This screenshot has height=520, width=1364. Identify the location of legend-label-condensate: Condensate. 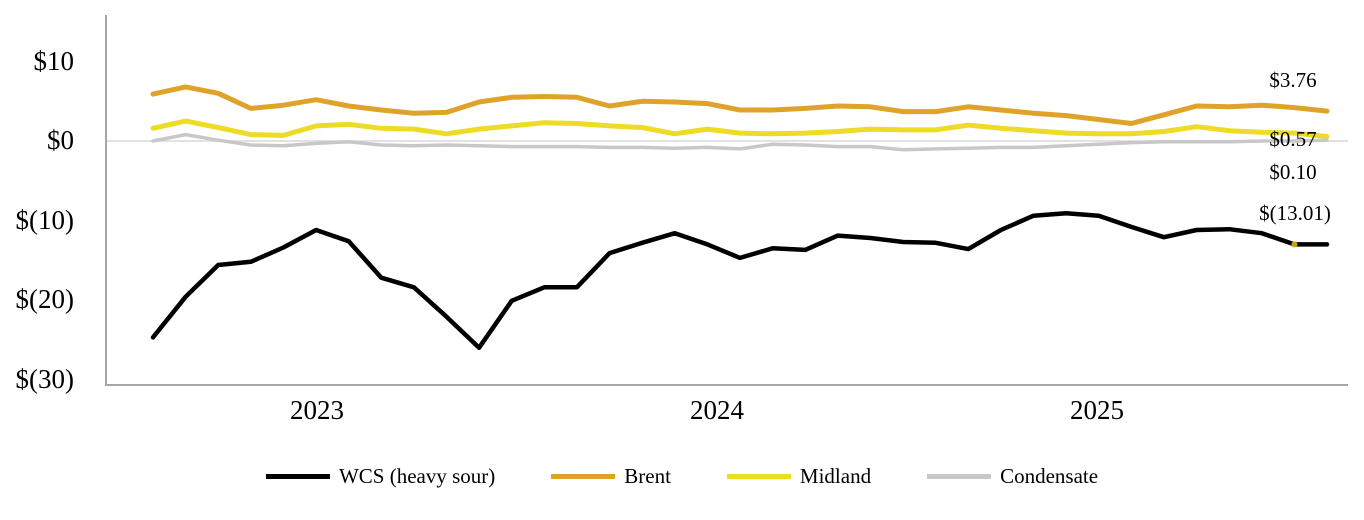
(1049, 476).